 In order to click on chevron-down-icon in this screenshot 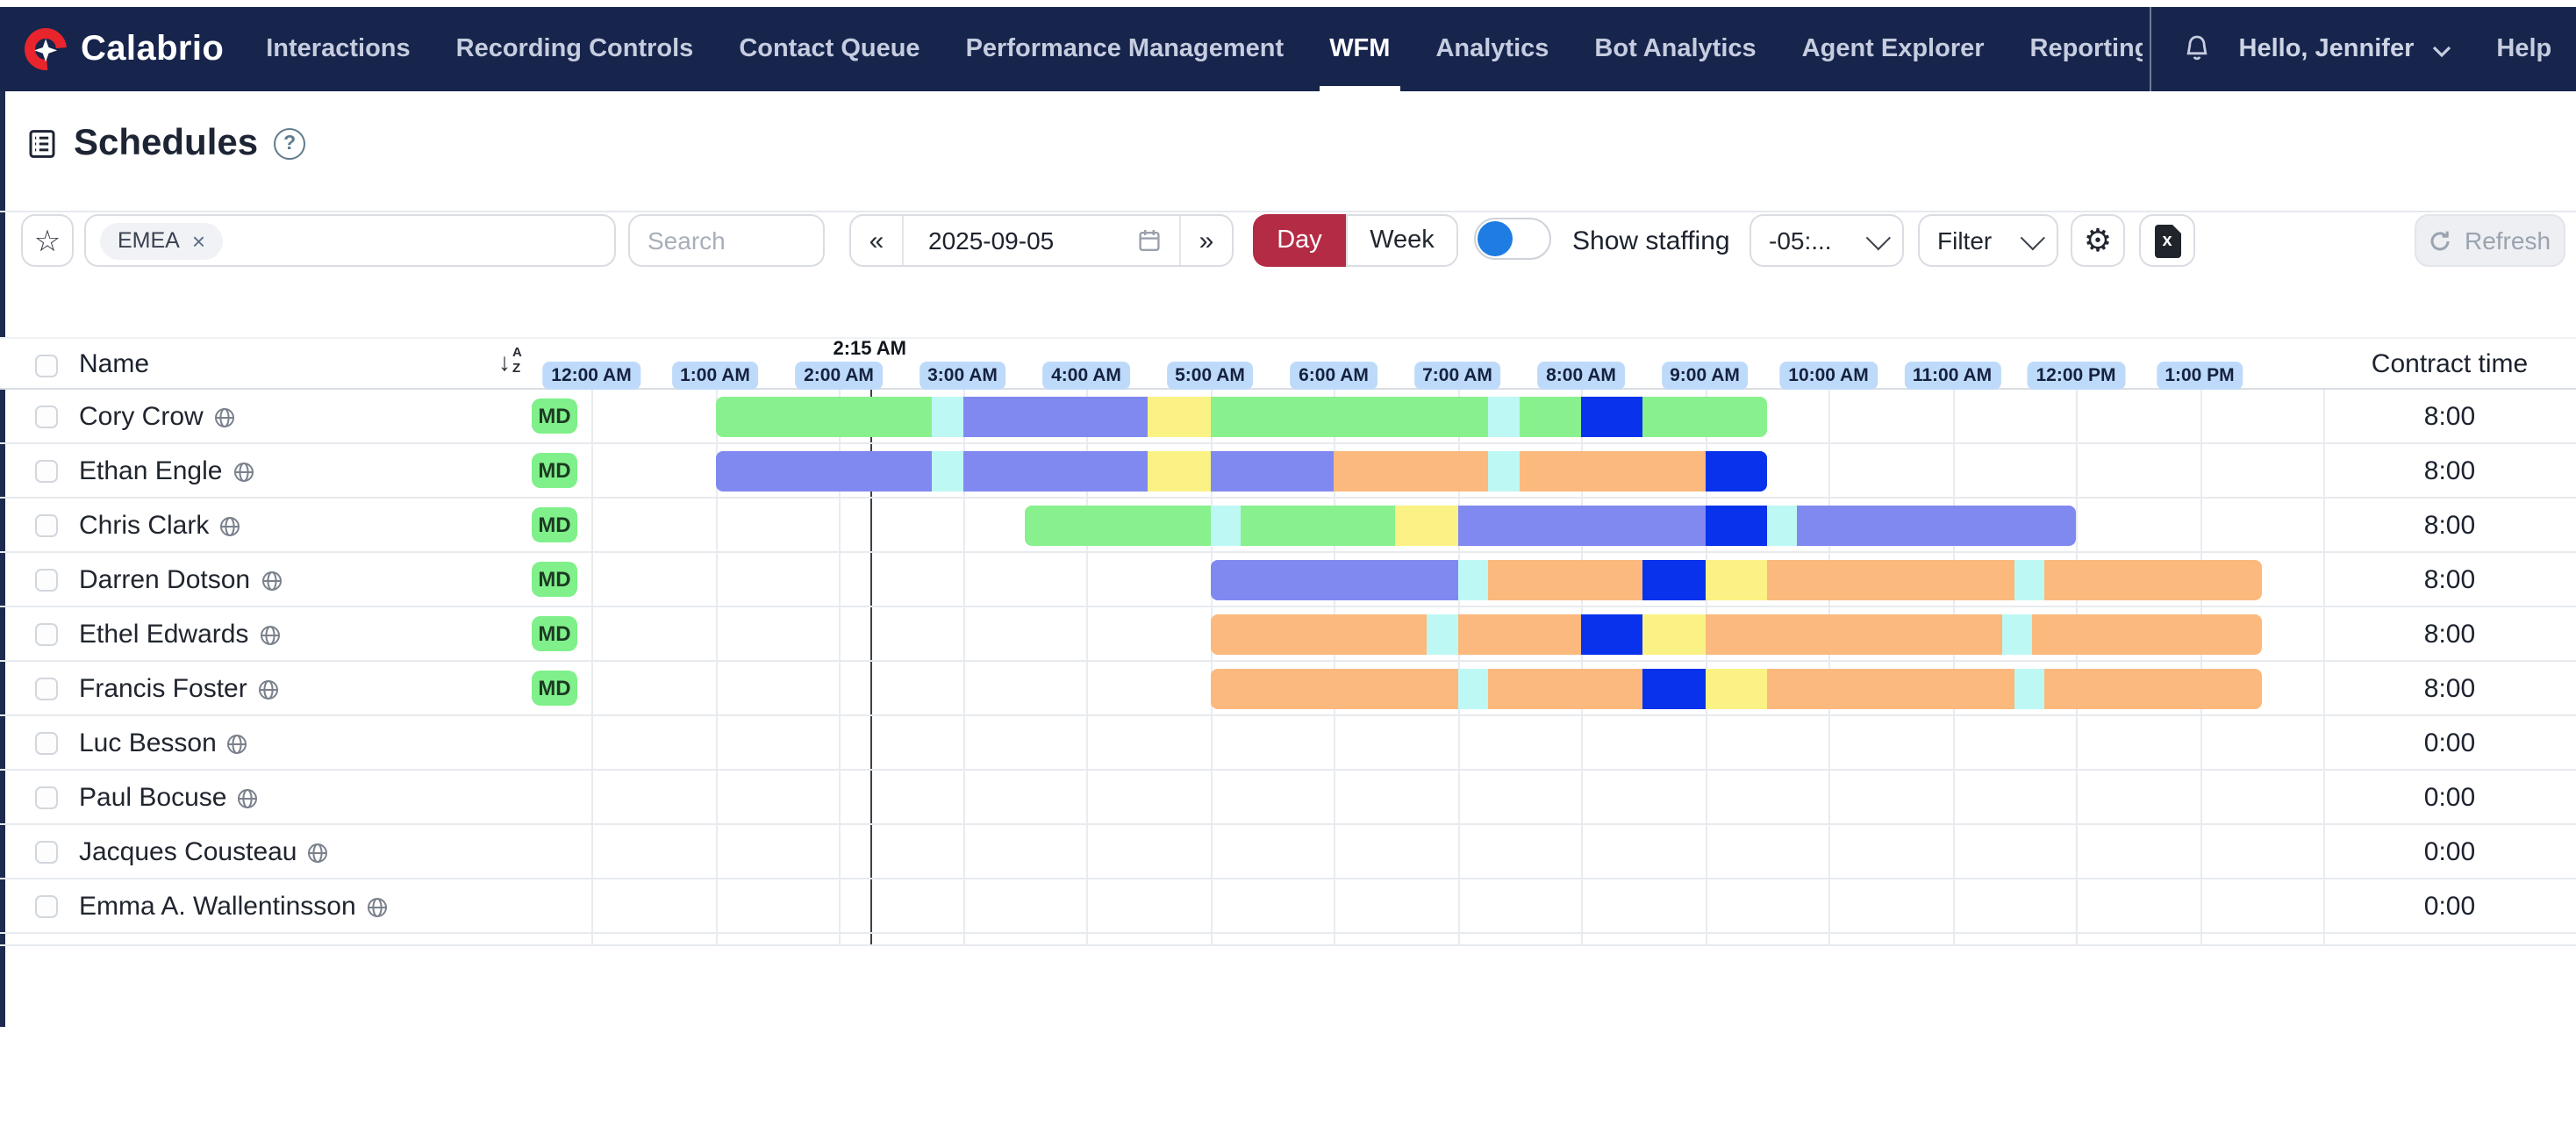, I will do `click(1878, 238)`.